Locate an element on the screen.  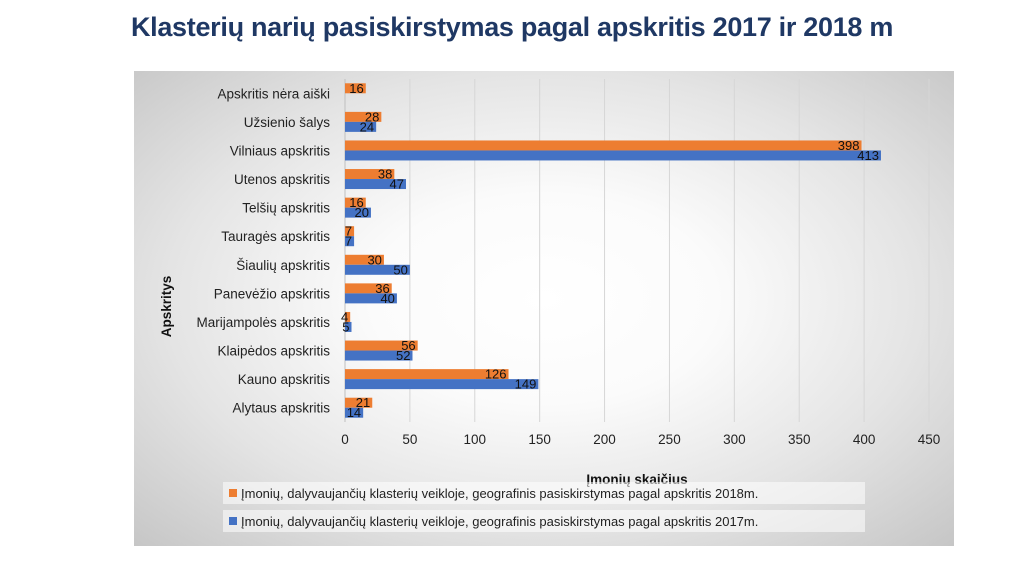
data-label: 14 is located at coordinates (354, 412).